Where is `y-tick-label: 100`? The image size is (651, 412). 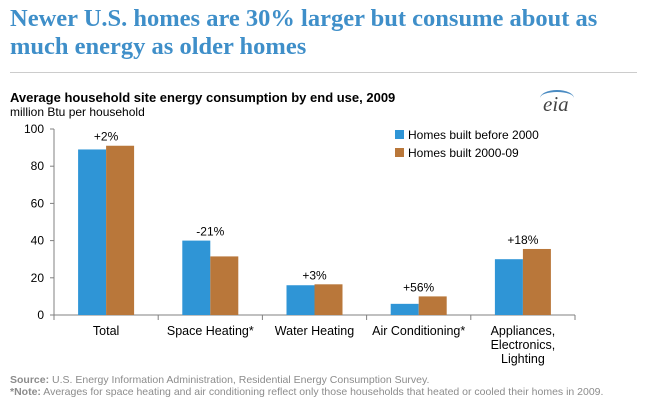
y-tick-label: 100 is located at coordinates (34, 129).